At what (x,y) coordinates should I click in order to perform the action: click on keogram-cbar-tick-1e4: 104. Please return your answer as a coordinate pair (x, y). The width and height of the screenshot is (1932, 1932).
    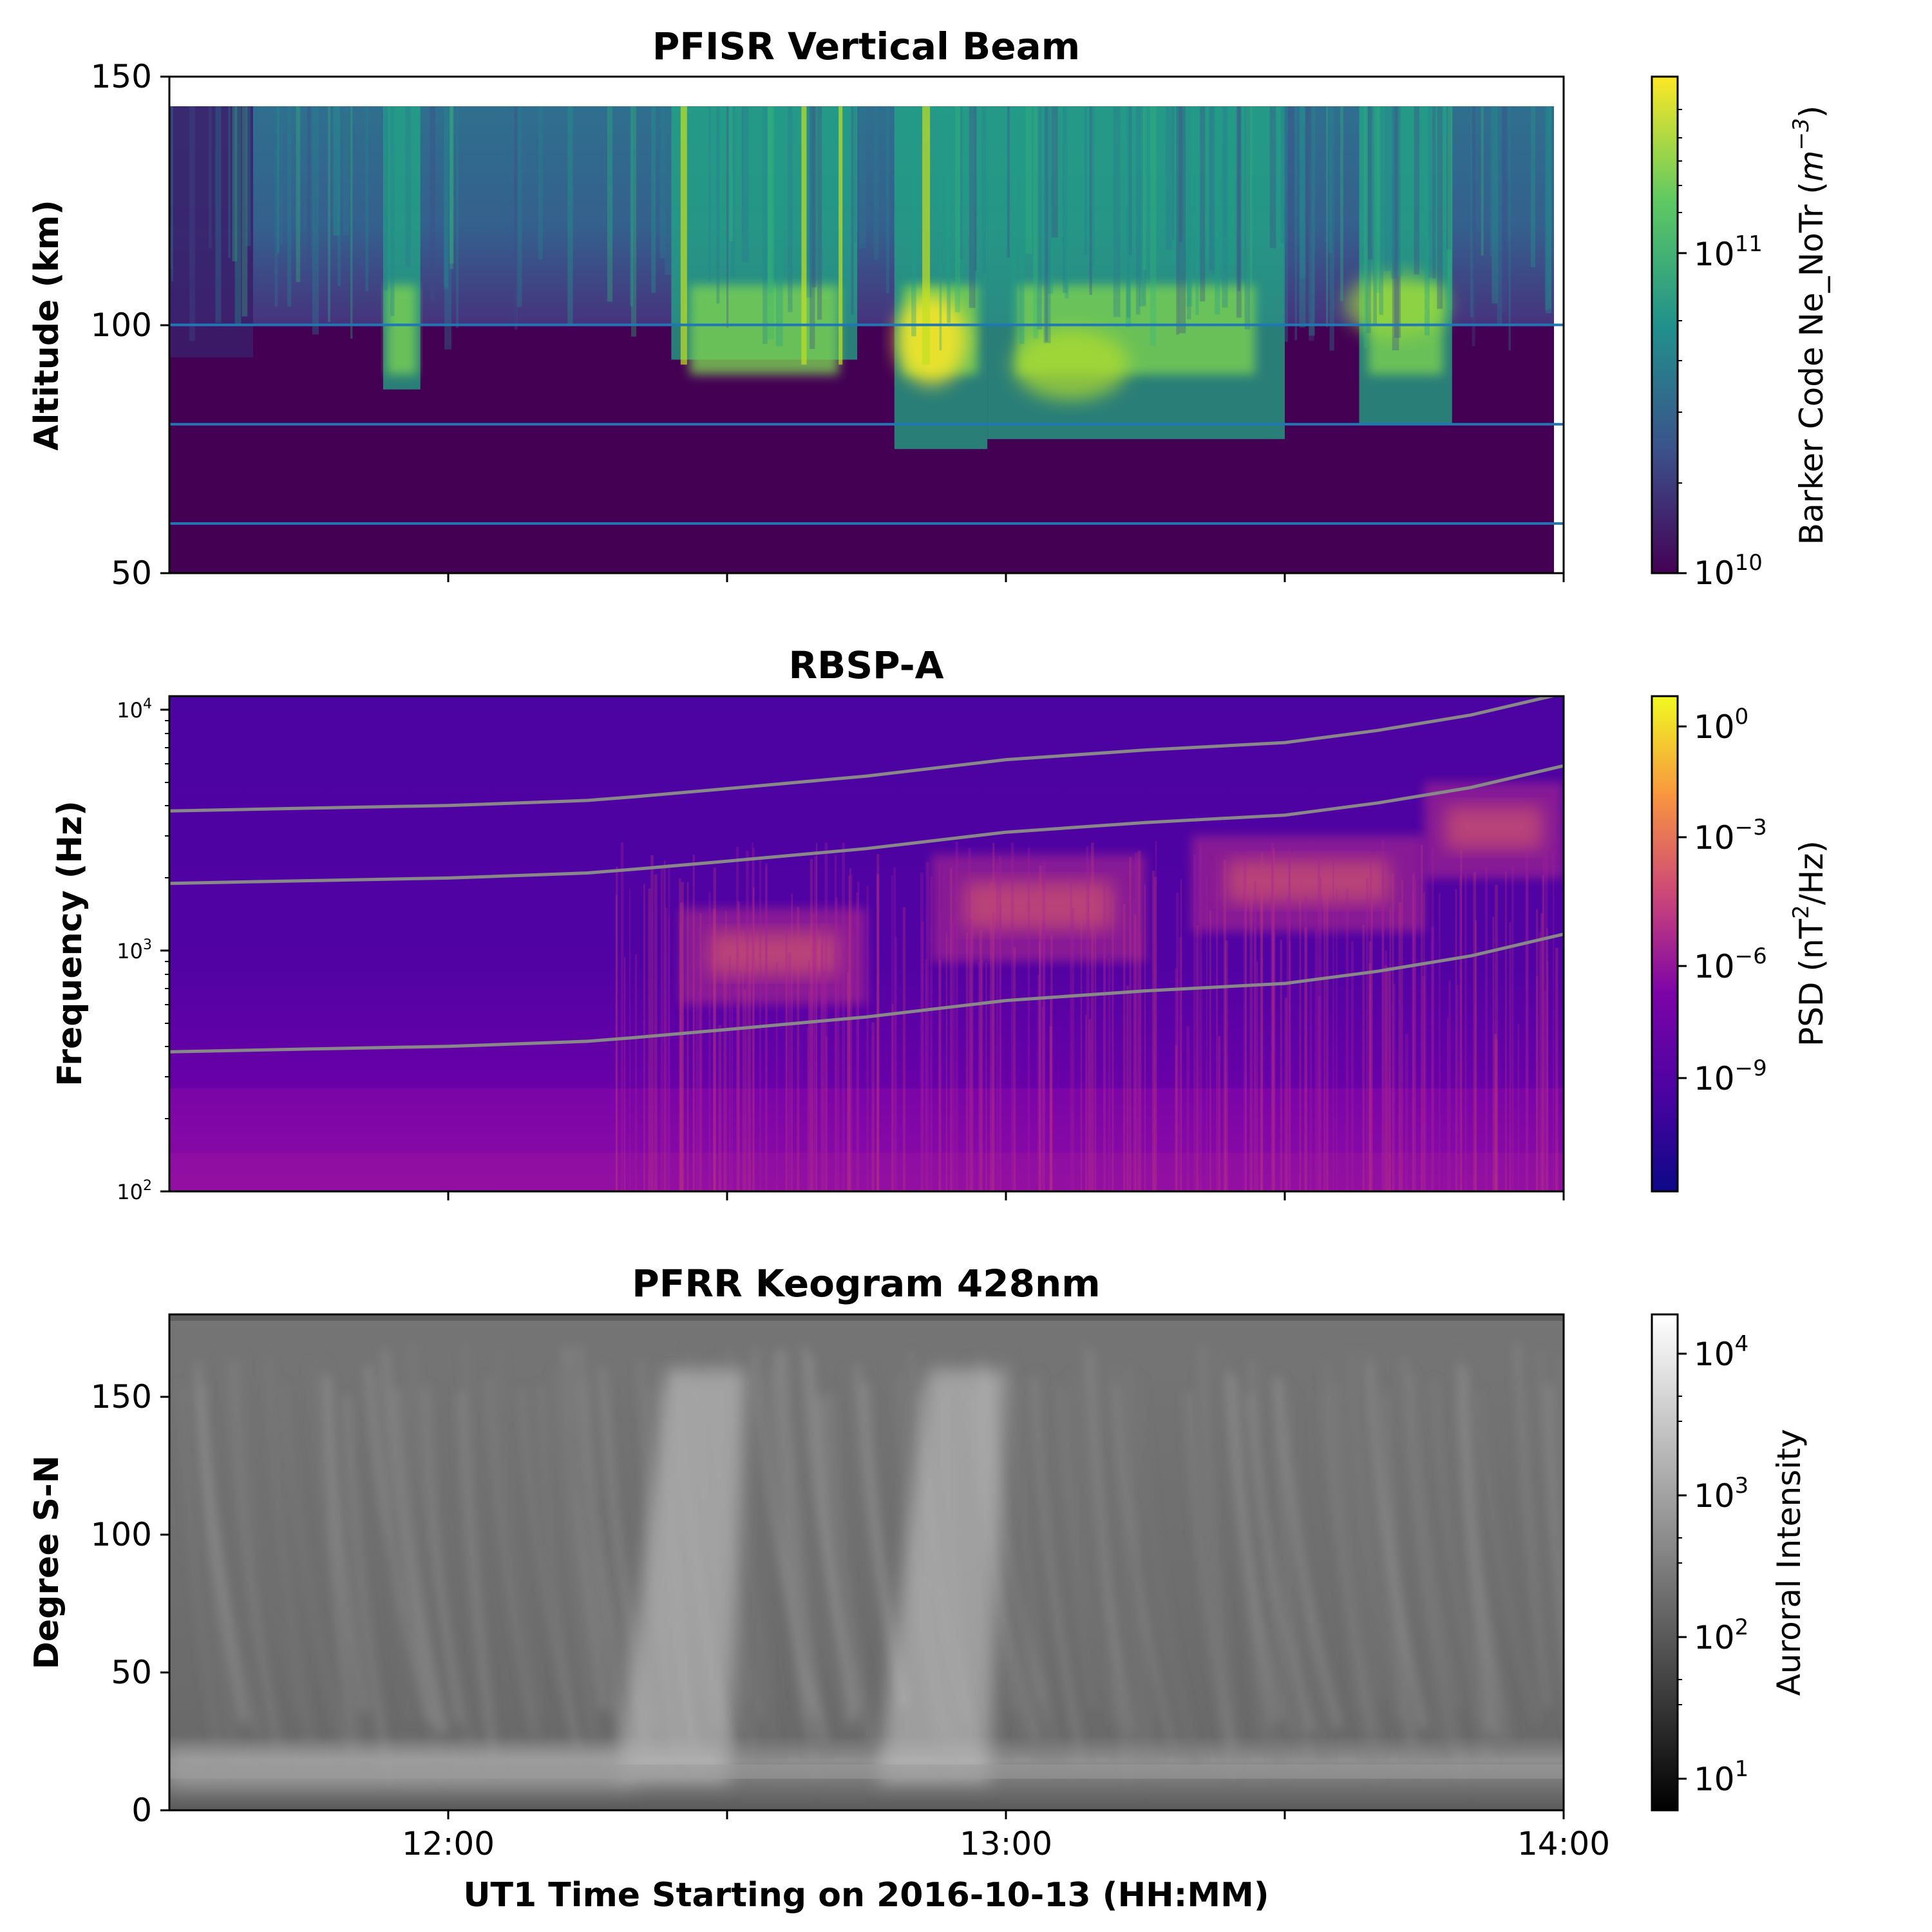
    Looking at the image, I should click on (1721, 1352).